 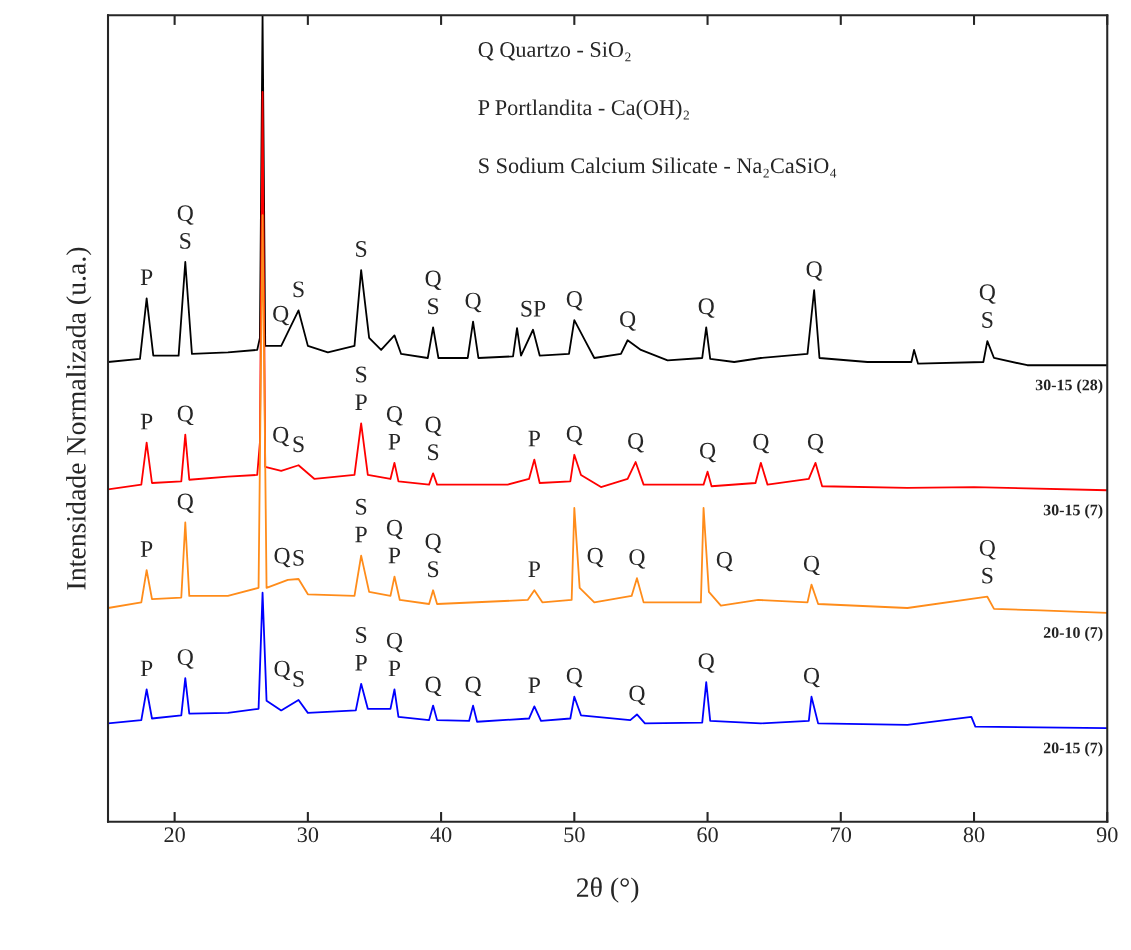 I want to click on annotation: S Sodium Calcium Silicate - Na₂CaSiO₄, so click(x=658, y=167).